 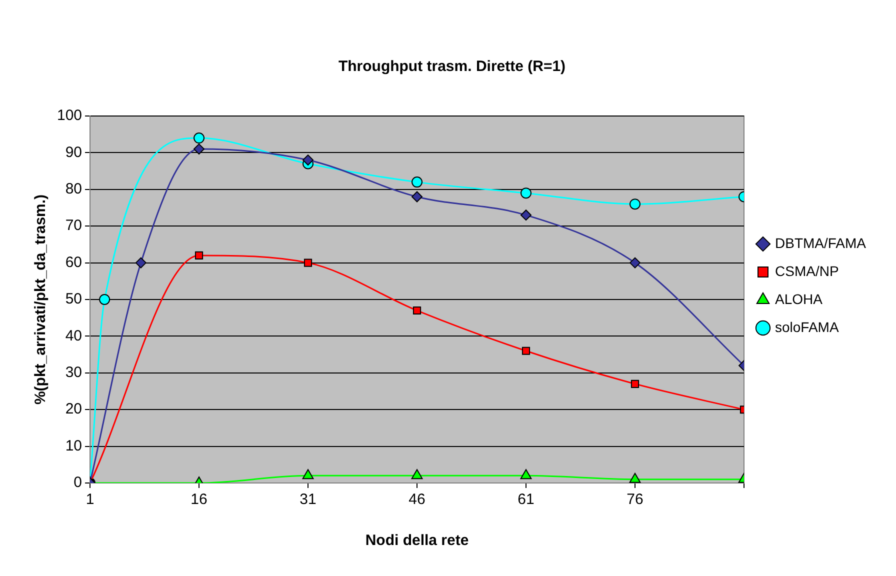 What do you see at coordinates (73, 445) in the screenshot?
I see `y-tick-label: 10` at bounding box center [73, 445].